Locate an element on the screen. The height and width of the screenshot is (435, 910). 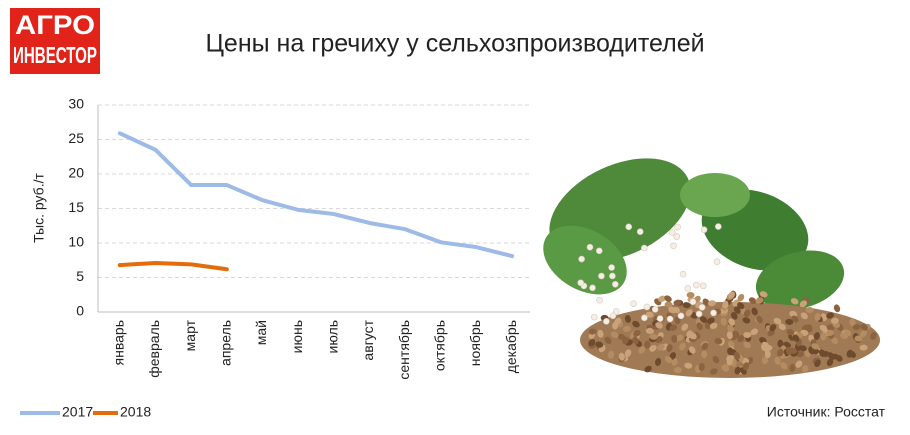
x-tick-label: сентябрь is located at coordinates (404, 350).